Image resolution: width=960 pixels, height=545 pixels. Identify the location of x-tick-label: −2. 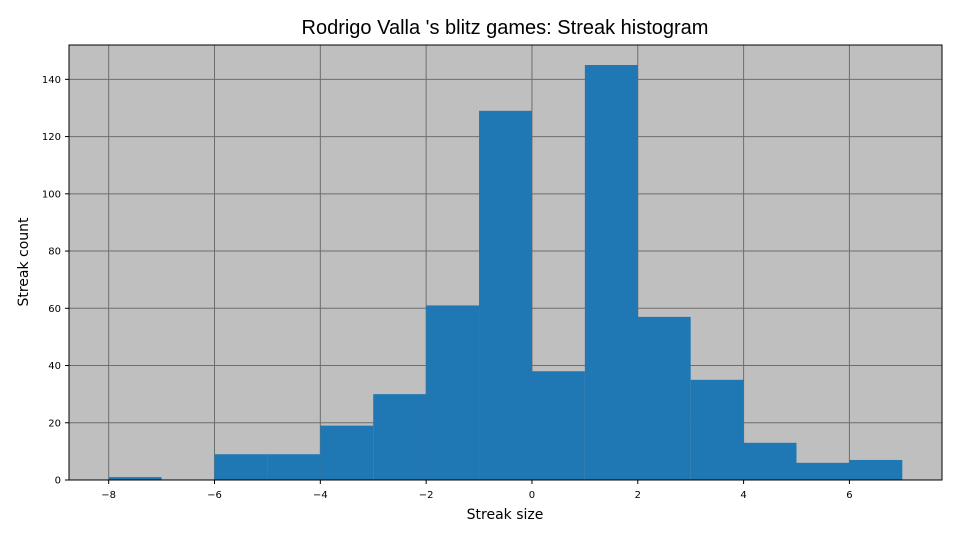
(426, 495).